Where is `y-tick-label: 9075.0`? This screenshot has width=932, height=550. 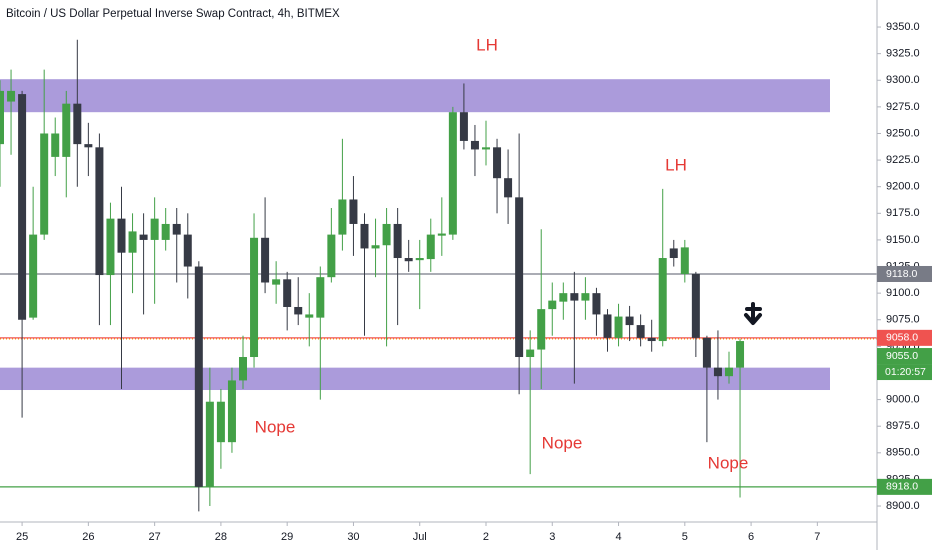 y-tick-label: 9075.0 is located at coordinates (903, 320).